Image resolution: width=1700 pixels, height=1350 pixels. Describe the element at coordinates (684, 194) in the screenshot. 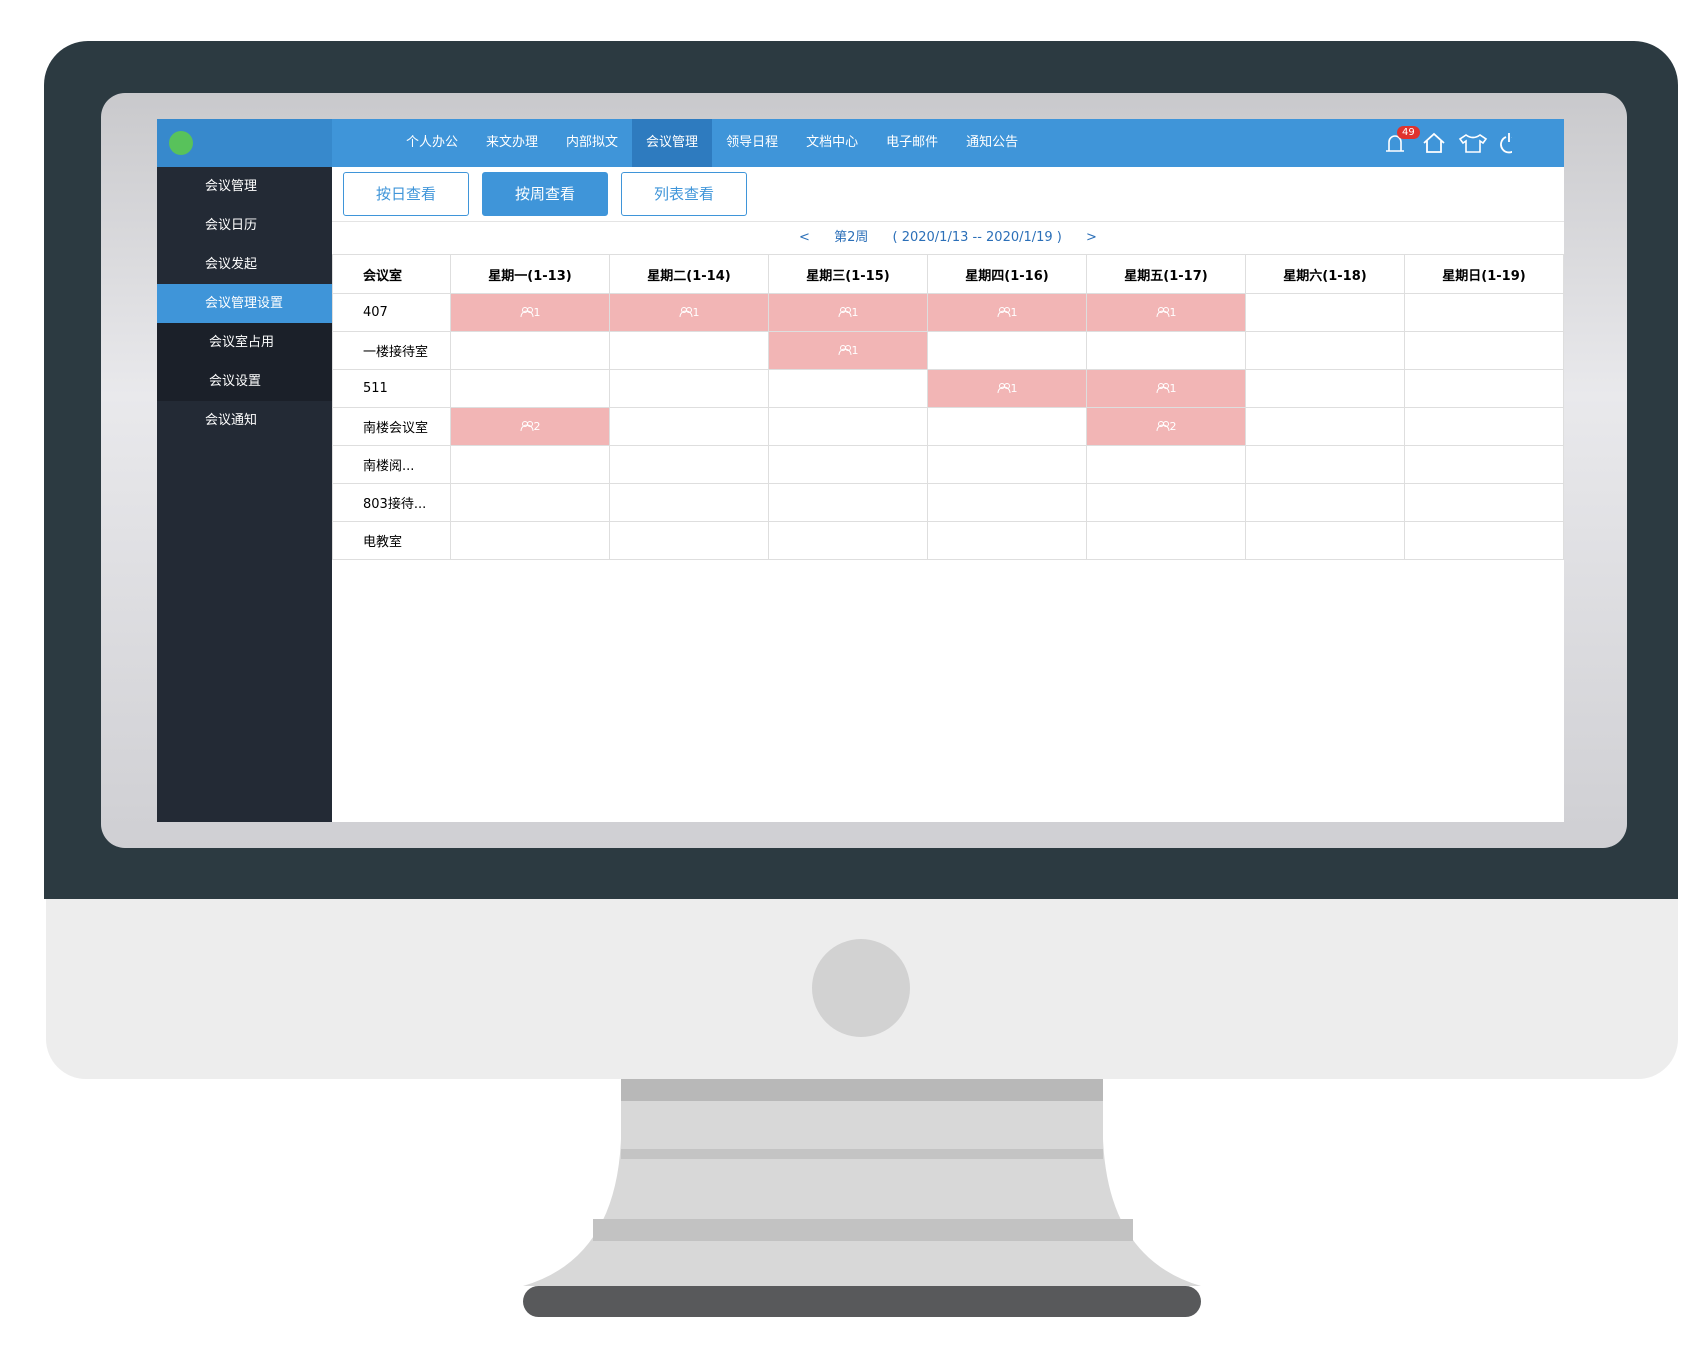

I see `view-button: 列表查看` at that location.